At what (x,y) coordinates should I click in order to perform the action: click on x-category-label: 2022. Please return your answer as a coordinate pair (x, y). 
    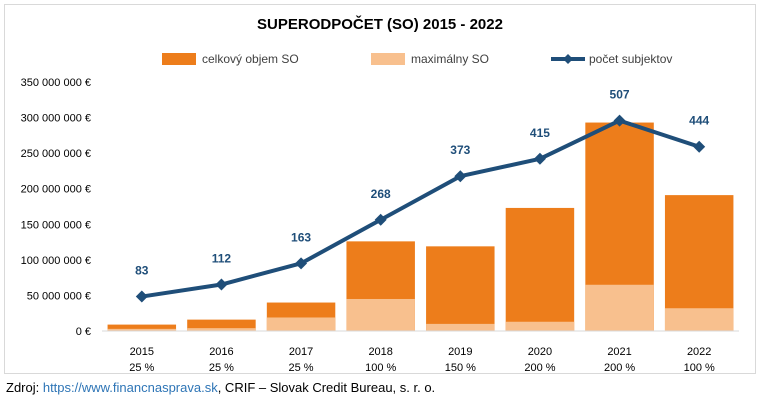
    Looking at the image, I should click on (699, 352).